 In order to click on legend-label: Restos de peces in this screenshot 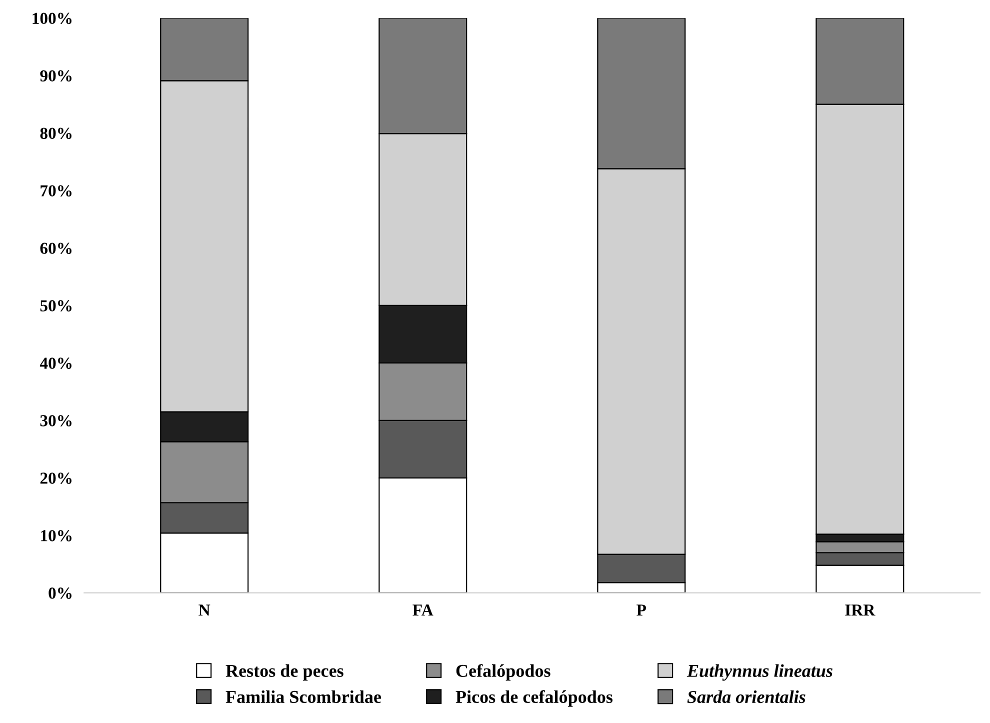, I will do `click(285, 672)`.